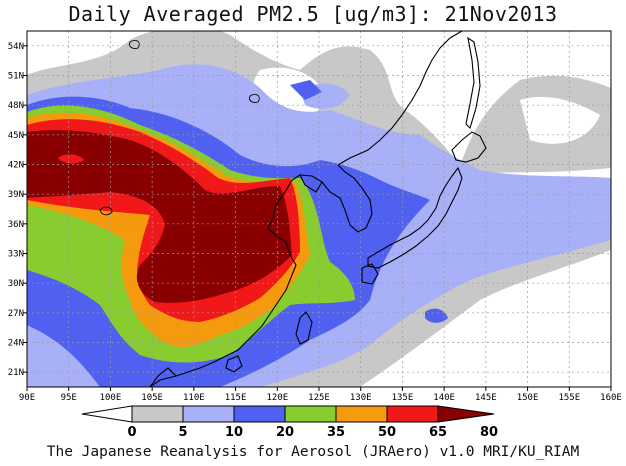  Describe the element at coordinates (16, 255) in the screenshot. I see `lat-tick-label: 33N` at that location.